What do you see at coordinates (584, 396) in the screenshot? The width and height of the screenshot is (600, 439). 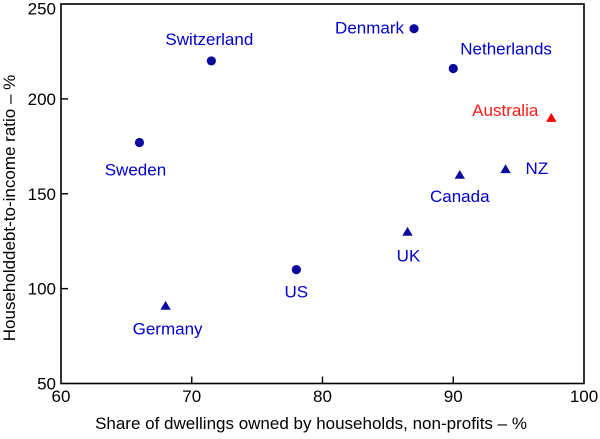 I see `x-tick-label-100: 100` at bounding box center [584, 396].